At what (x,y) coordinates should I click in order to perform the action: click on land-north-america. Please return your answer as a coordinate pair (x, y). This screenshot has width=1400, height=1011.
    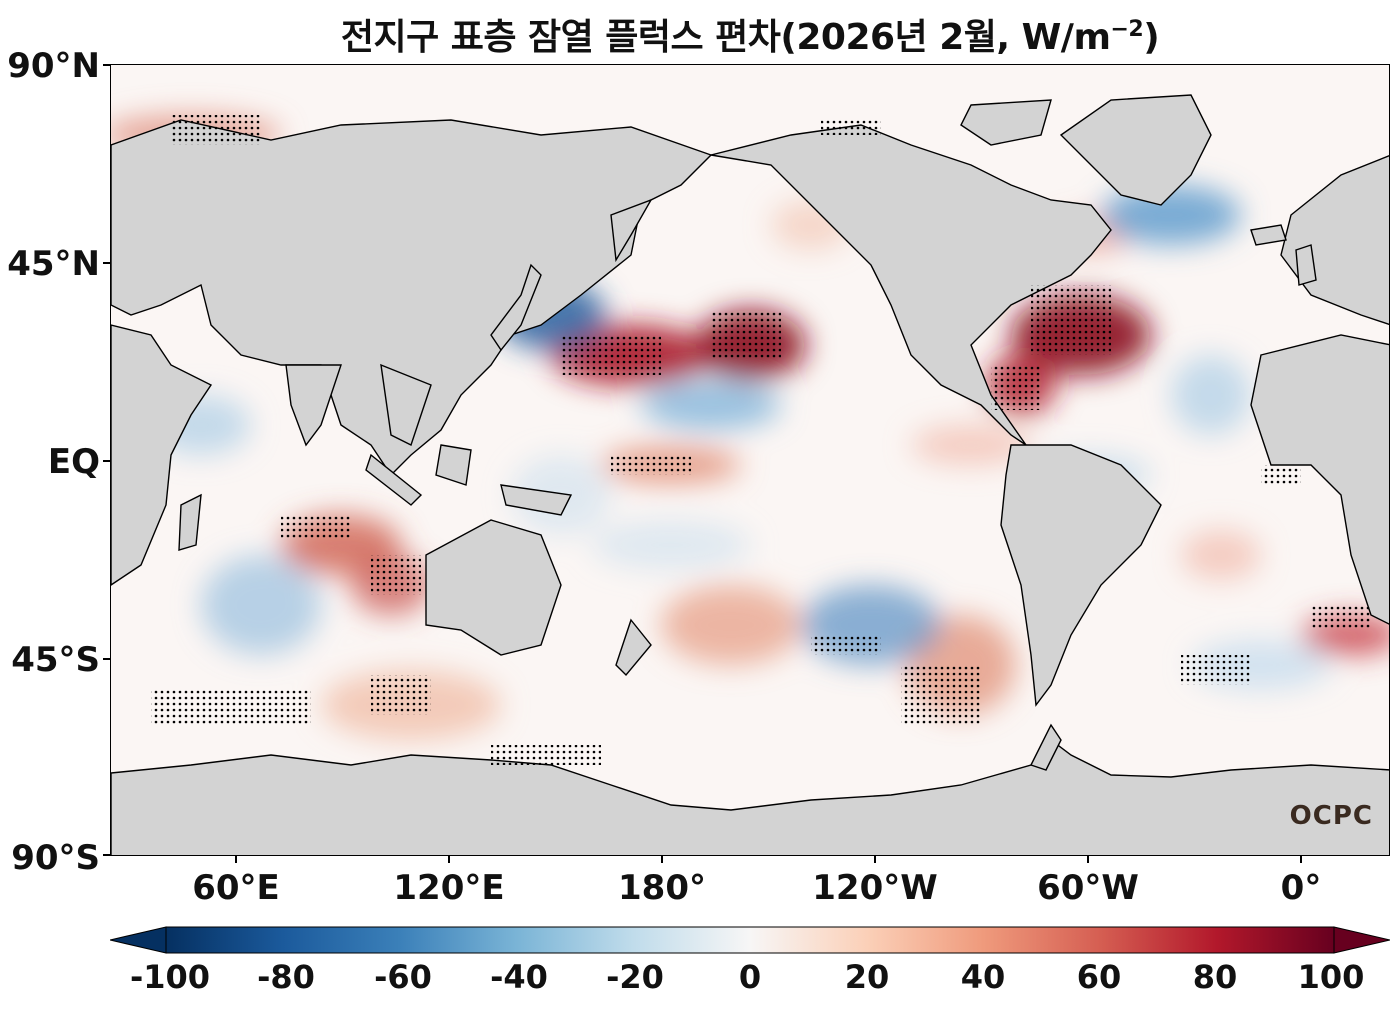
    Looking at the image, I should click on (911, 285).